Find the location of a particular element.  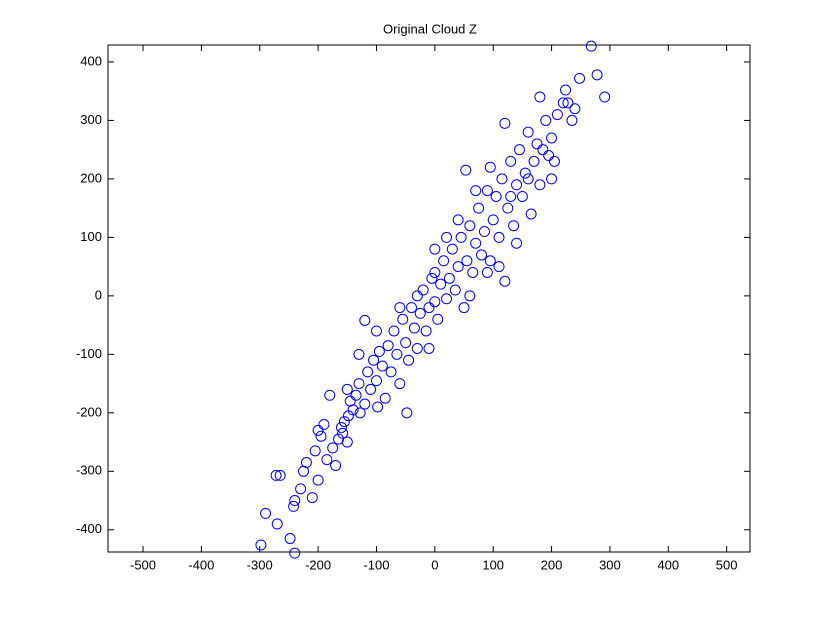

x-tick-label: 500 is located at coordinates (727, 564).